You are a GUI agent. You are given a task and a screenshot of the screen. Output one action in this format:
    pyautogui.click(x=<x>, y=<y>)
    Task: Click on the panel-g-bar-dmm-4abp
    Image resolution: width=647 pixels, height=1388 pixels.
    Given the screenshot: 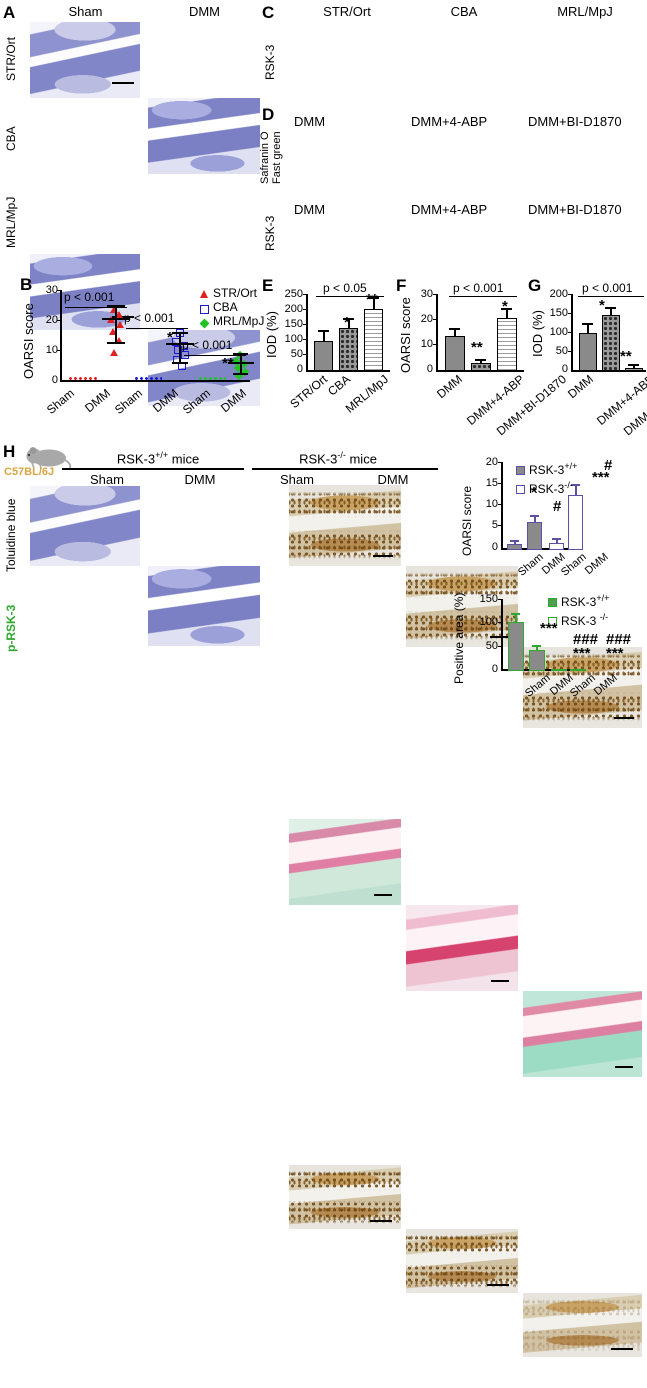 What is the action you would take?
    pyautogui.click(x=611, y=342)
    